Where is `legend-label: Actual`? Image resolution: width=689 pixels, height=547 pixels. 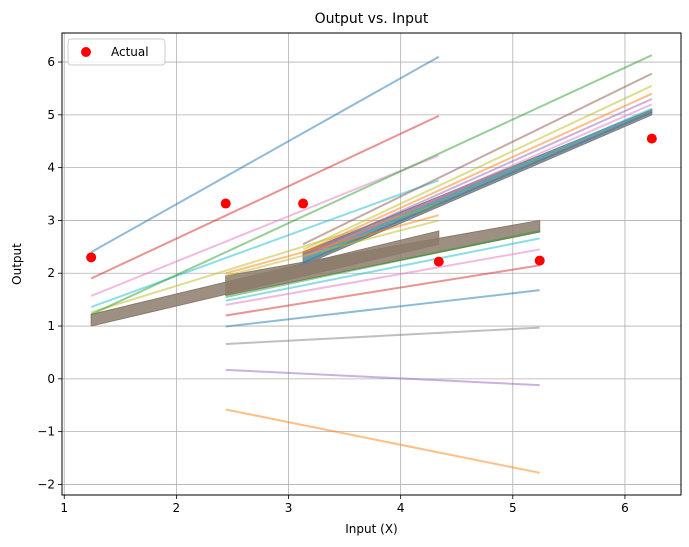 legend-label: Actual is located at coordinates (130, 52).